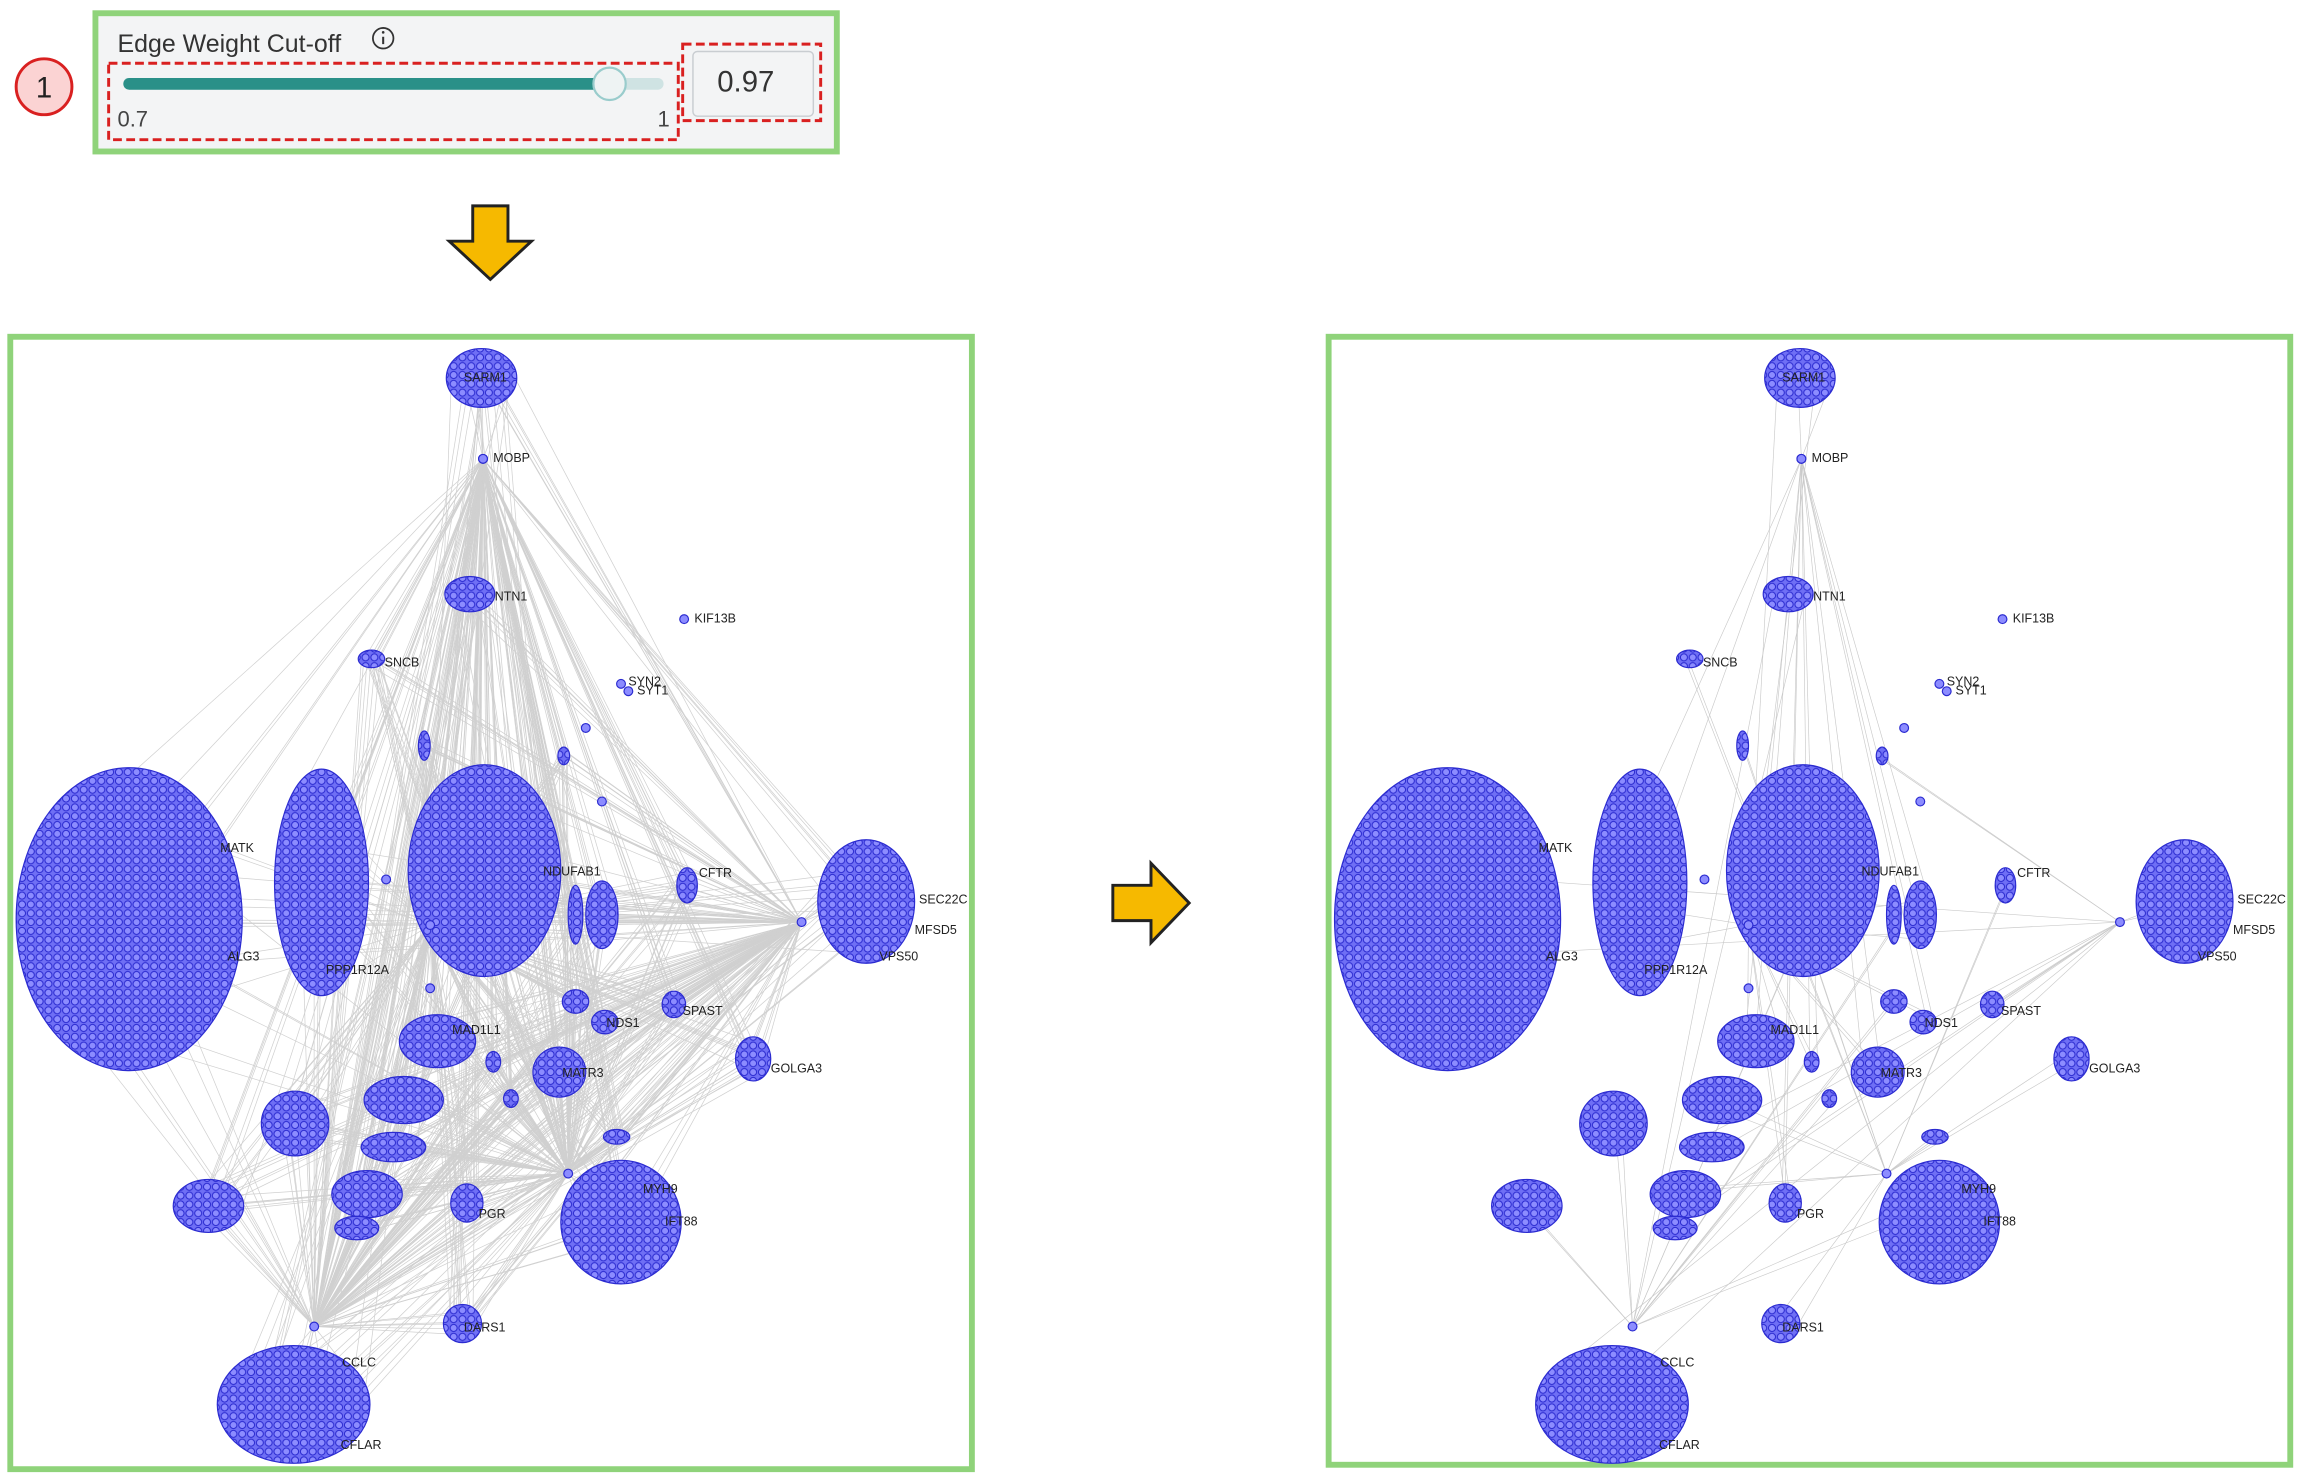 The width and height of the screenshot is (2302, 1478). I want to click on step-number: 1, so click(44, 87).